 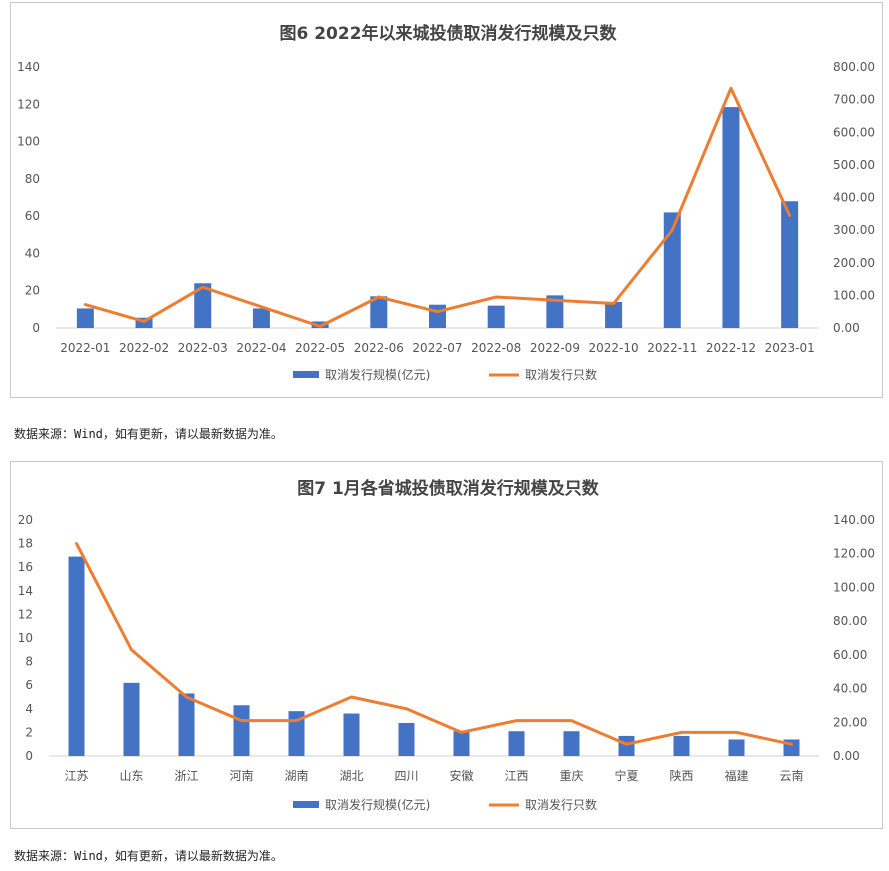 I want to click on y-right-tick-label: 20.00, so click(x=850, y=722).